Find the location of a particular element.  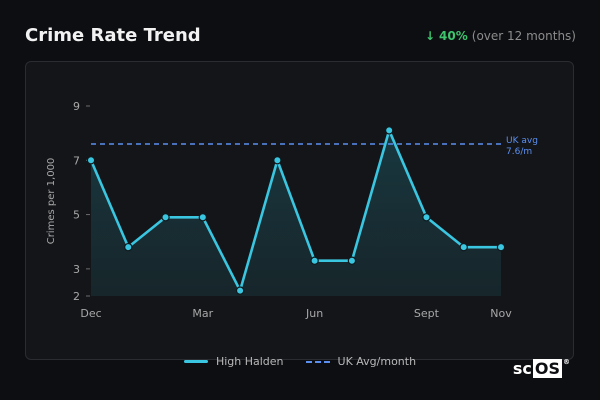

logo-registered-mark: ® is located at coordinates (566, 361).